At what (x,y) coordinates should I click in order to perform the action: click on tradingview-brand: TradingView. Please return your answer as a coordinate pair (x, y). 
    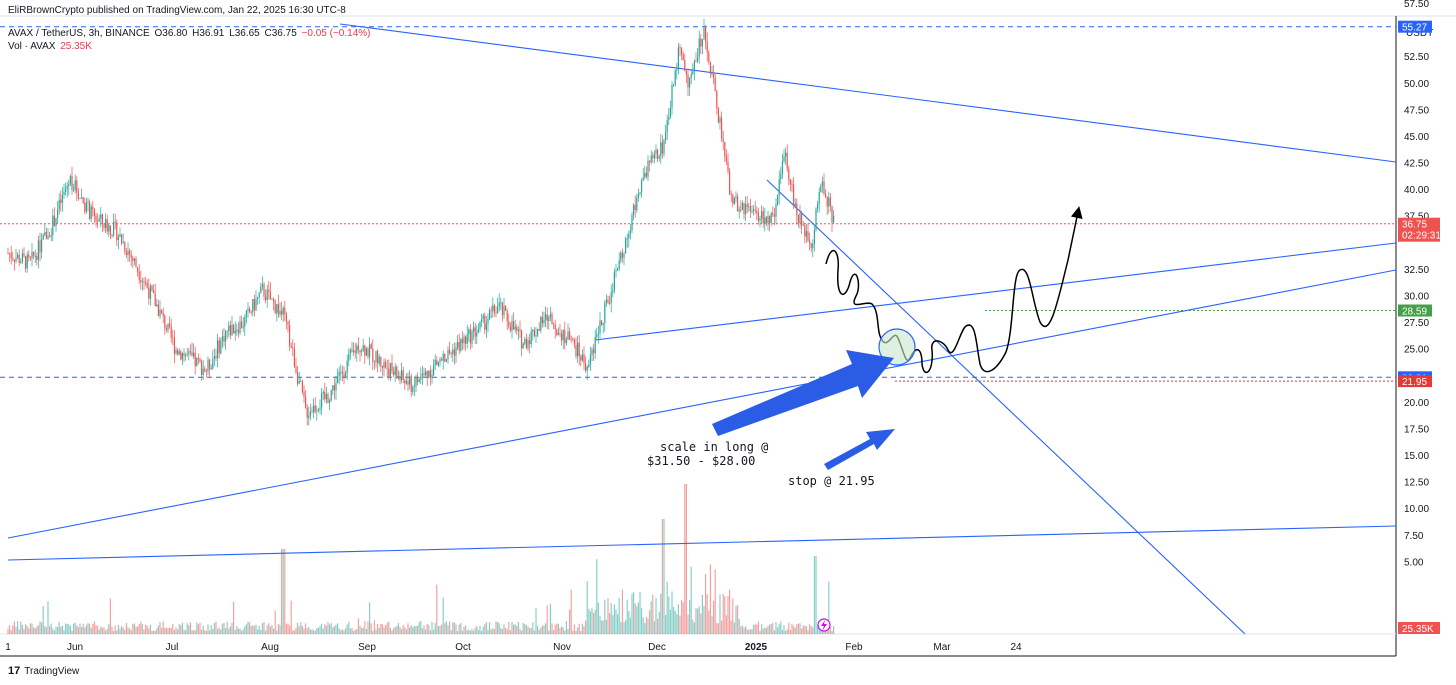
    Looking at the image, I should click on (52, 671).